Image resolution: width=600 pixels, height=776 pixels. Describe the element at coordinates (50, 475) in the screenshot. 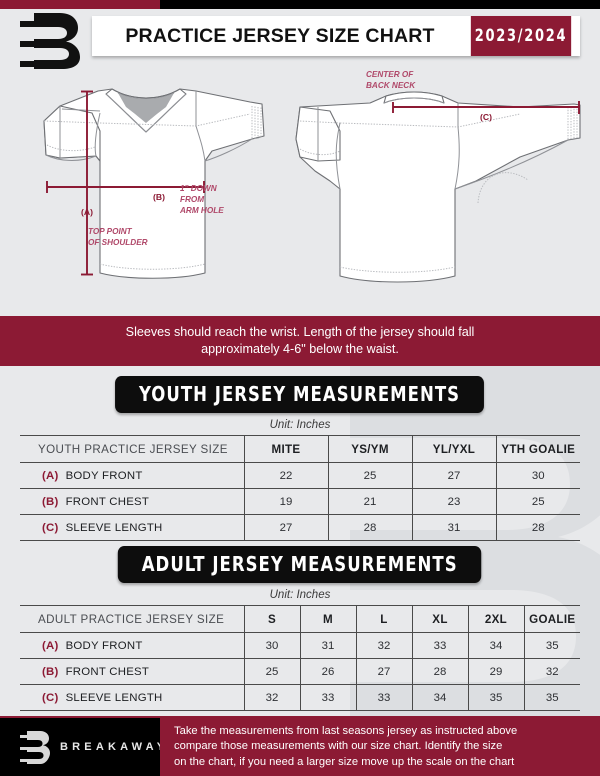

I see `youth-row-0-mark: (A)` at that location.